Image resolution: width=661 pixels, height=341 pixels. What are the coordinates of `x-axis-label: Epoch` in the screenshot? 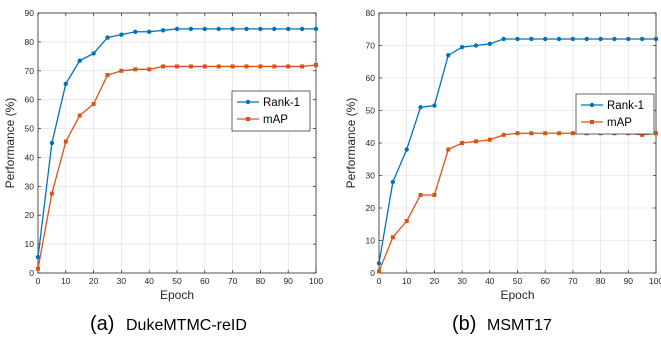 It's located at (517, 295).